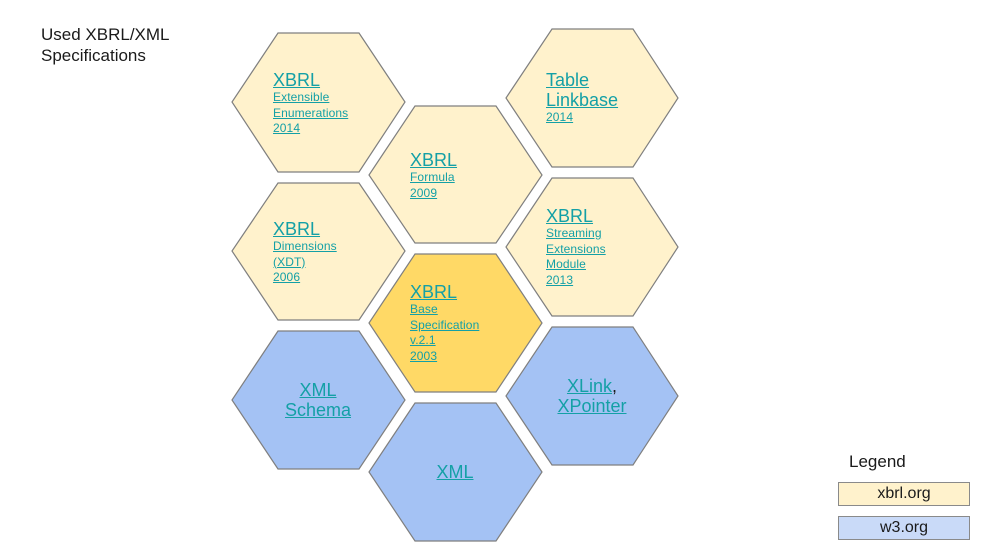 The width and height of the screenshot is (1000, 560). I want to click on link-table: Table, so click(568, 80).